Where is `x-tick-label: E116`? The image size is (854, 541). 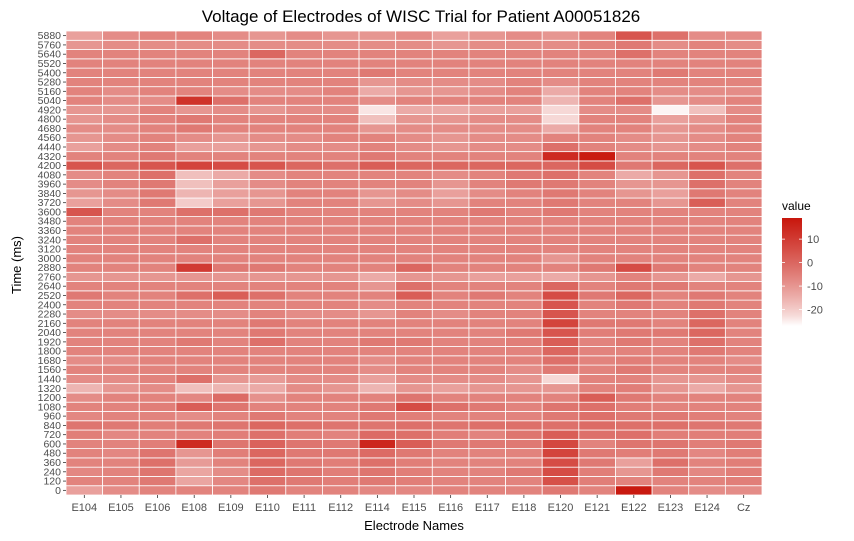 x-tick-label: E116 is located at coordinates (450, 508).